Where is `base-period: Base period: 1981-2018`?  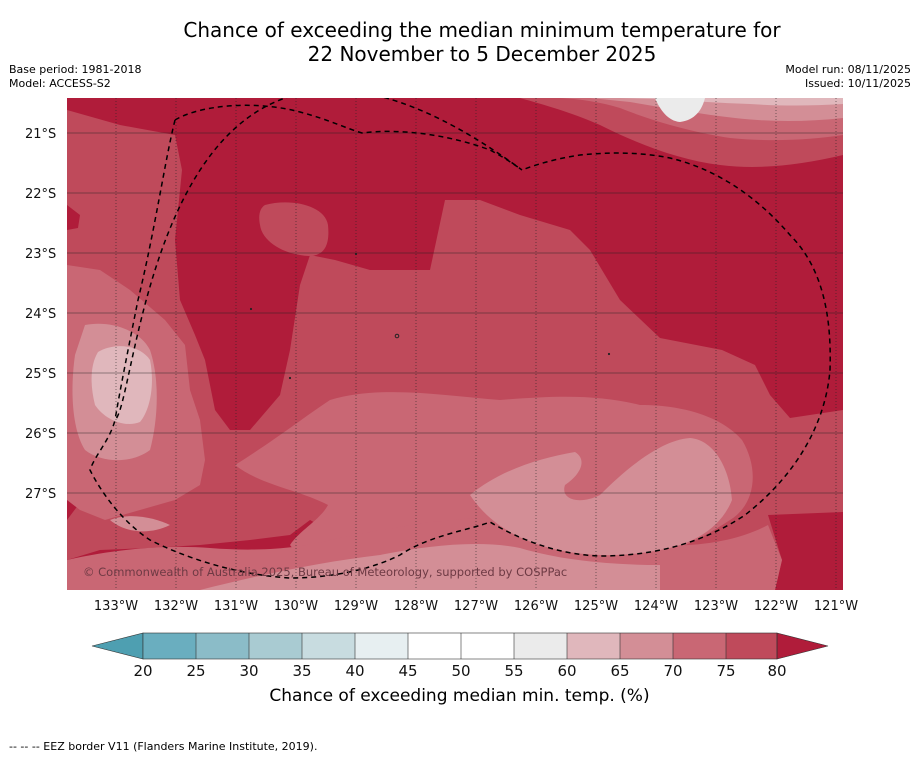 base-period: Base period: 1981-2018 is located at coordinates (75, 69).